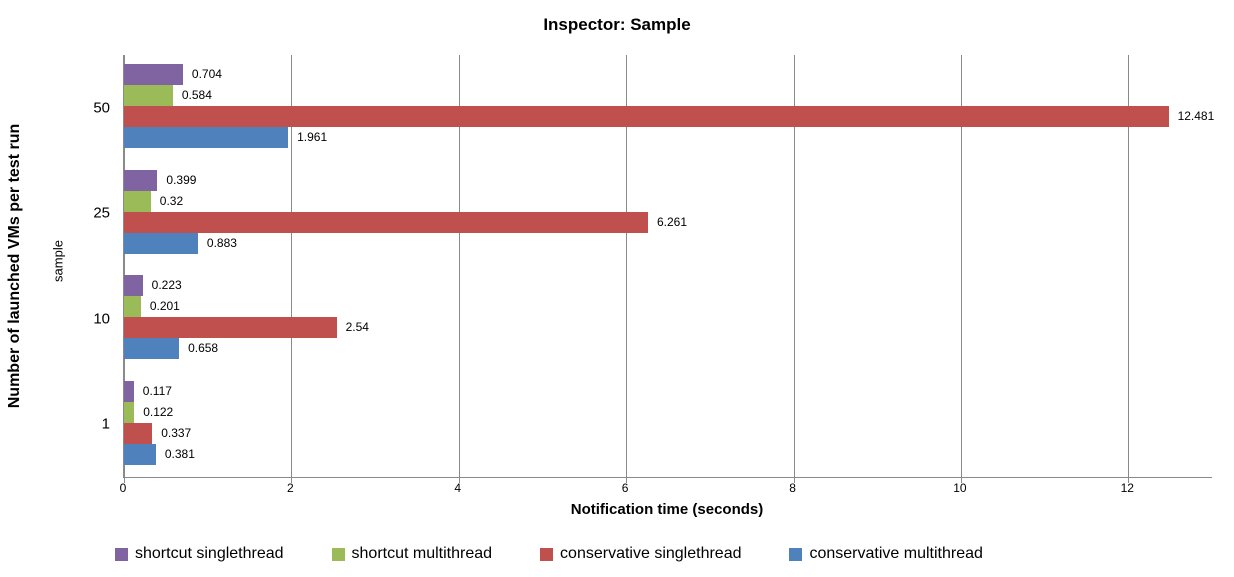 This screenshot has height=577, width=1234. What do you see at coordinates (176, 432) in the screenshot?
I see `bar-value-label: 0.337` at bounding box center [176, 432].